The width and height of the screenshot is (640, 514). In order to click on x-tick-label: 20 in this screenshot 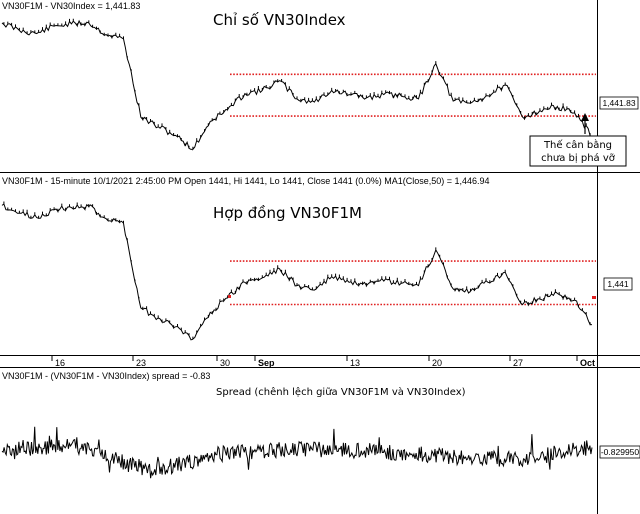, I will do `click(437, 363)`.